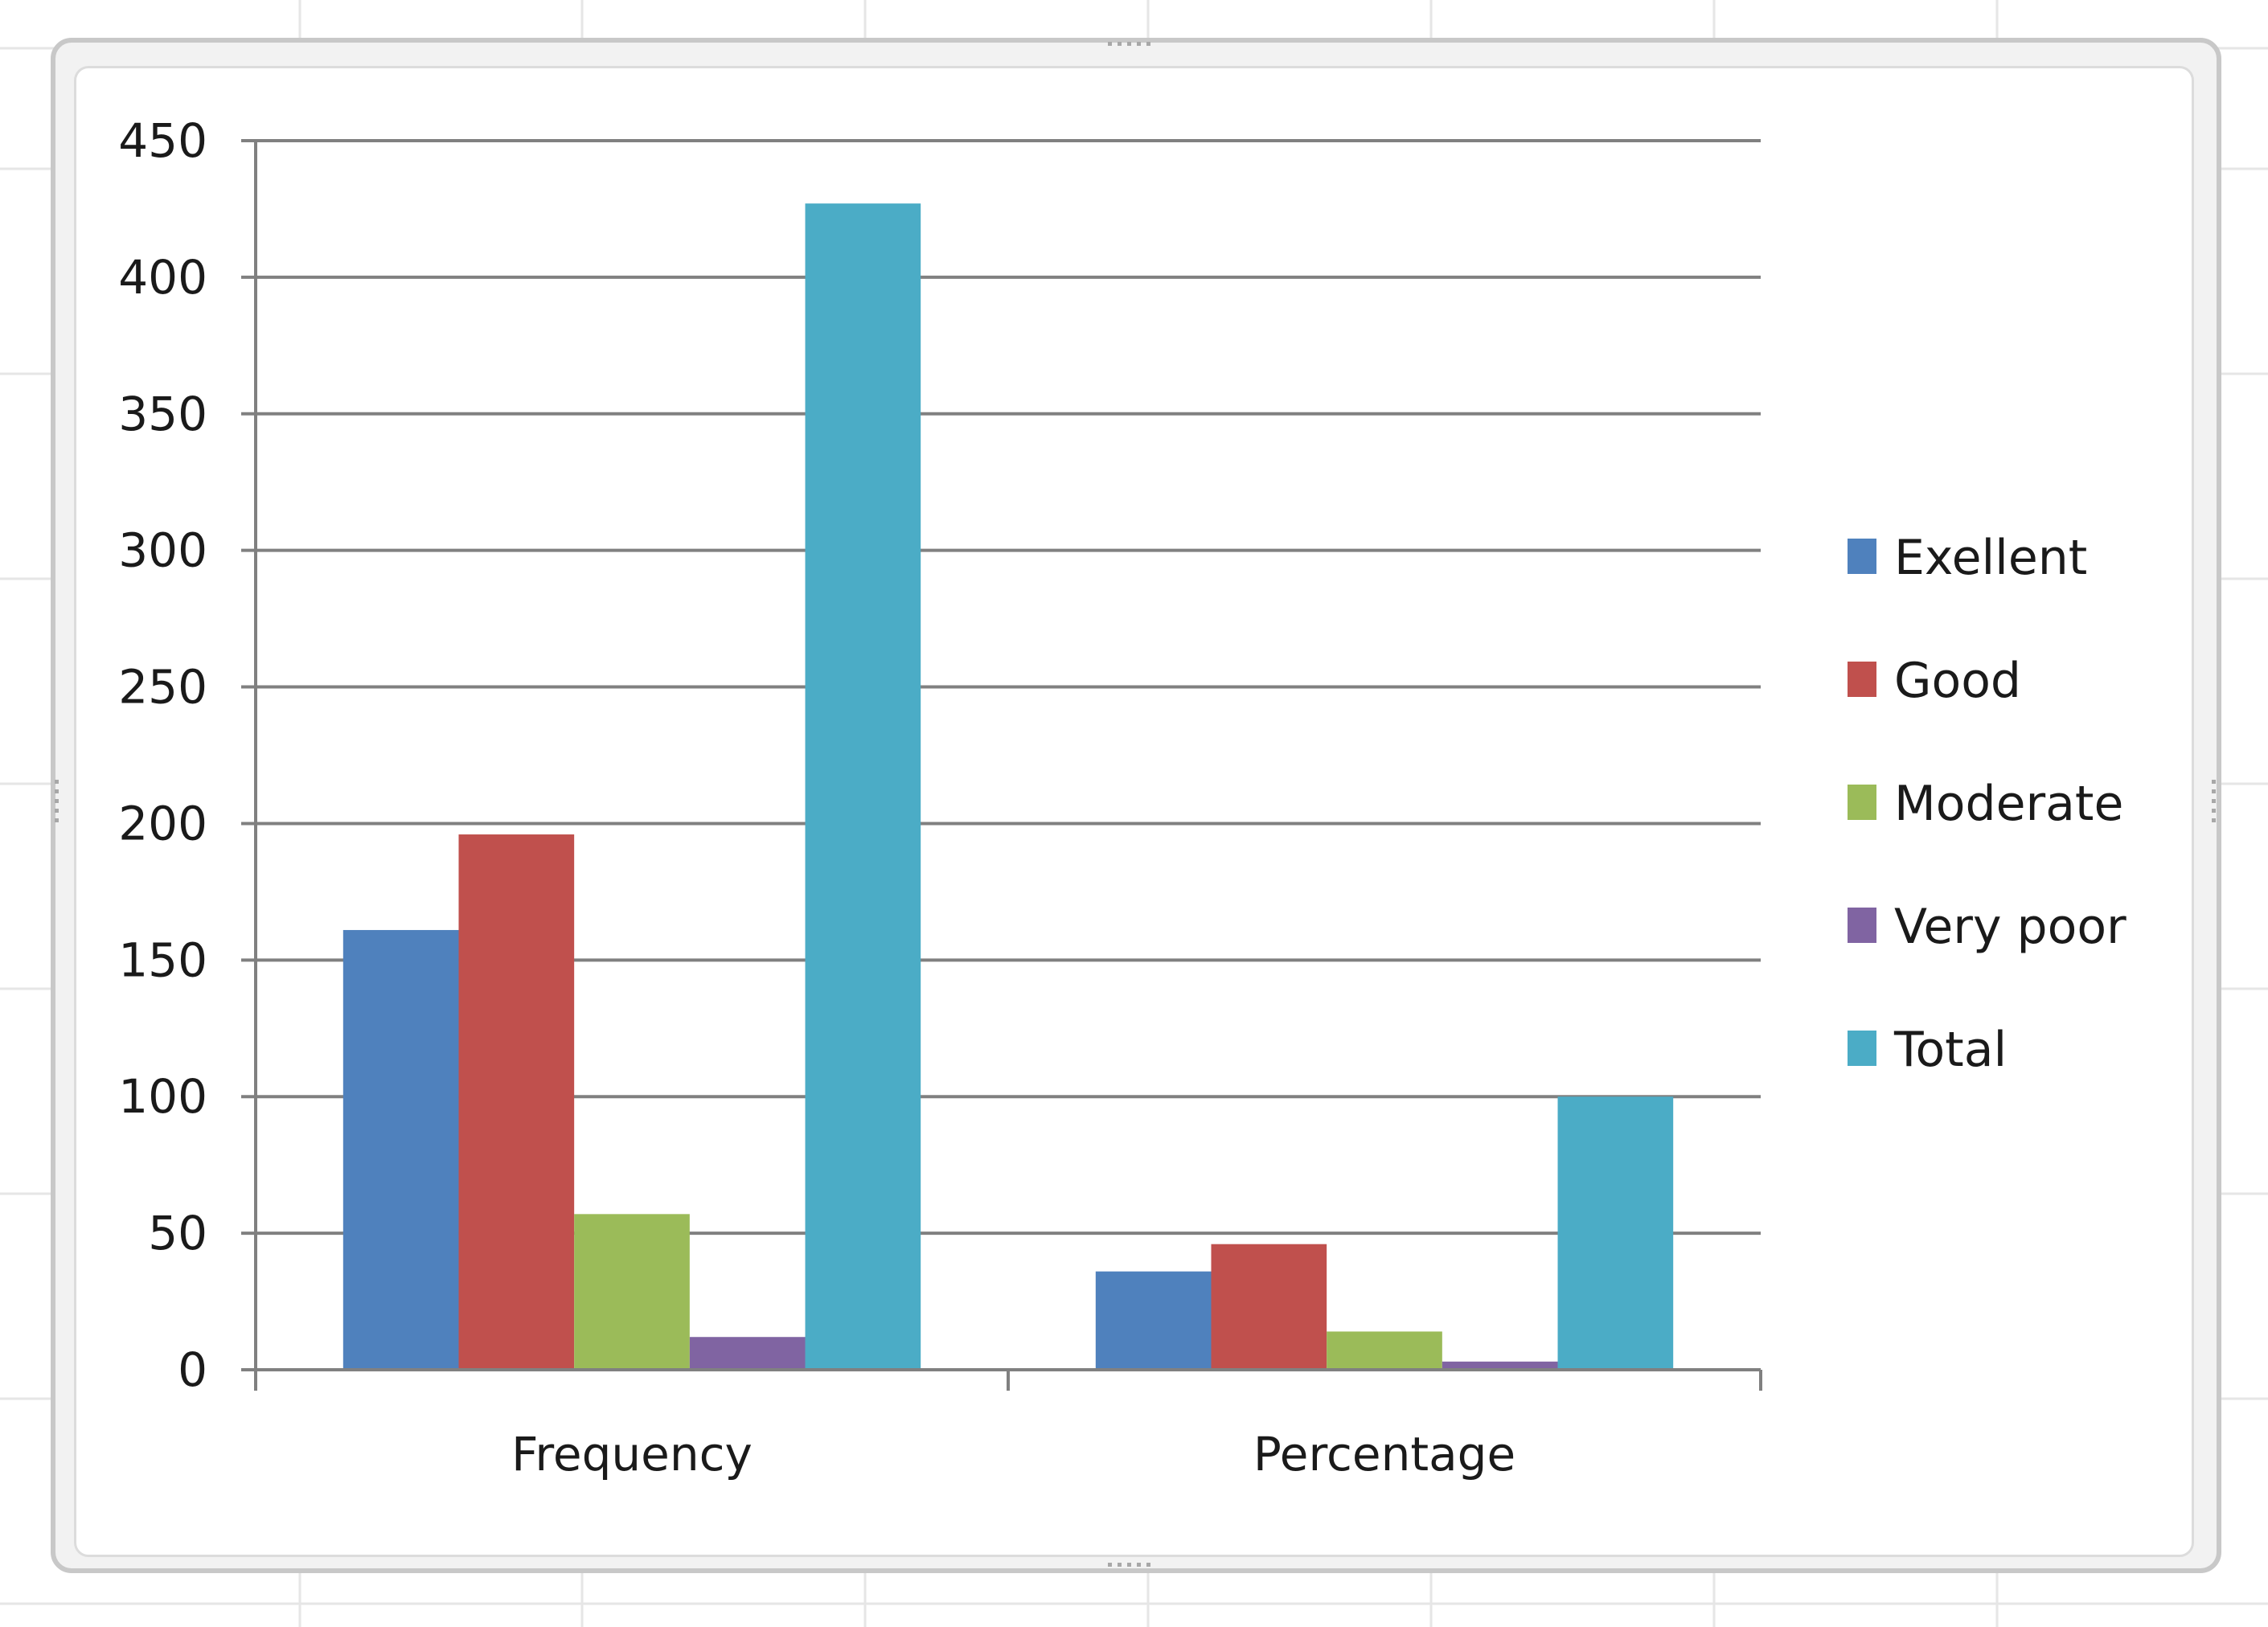 This screenshot has height=1627, width=2268. Describe the element at coordinates (162, 687) in the screenshot. I see `y-tick-label: 250` at that location.